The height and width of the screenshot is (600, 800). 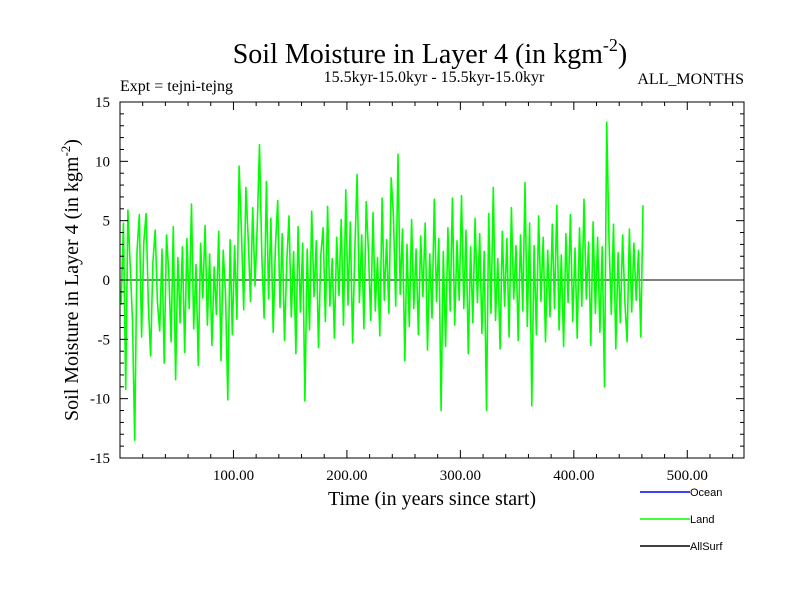 What do you see at coordinates (100, 459) in the screenshot?
I see `y-tick-label: -15` at bounding box center [100, 459].